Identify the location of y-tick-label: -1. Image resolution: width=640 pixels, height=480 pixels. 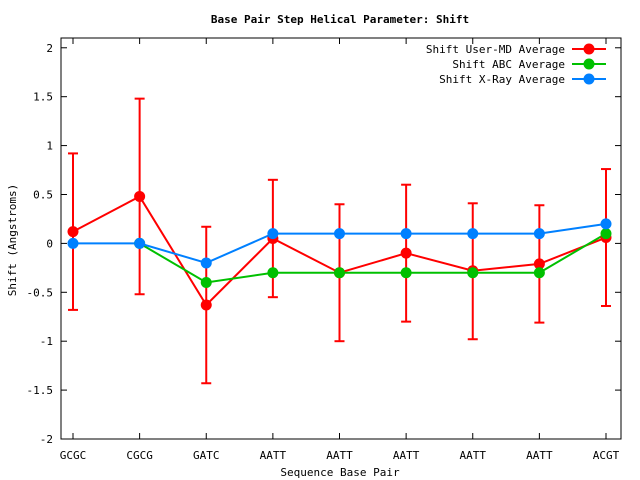
(46, 341).